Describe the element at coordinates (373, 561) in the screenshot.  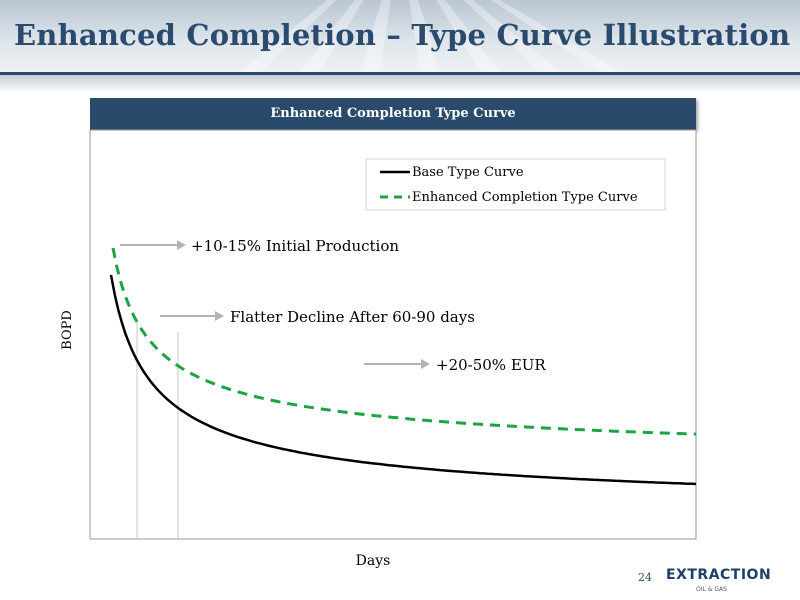
I see `x-axis-label: Days` at that location.